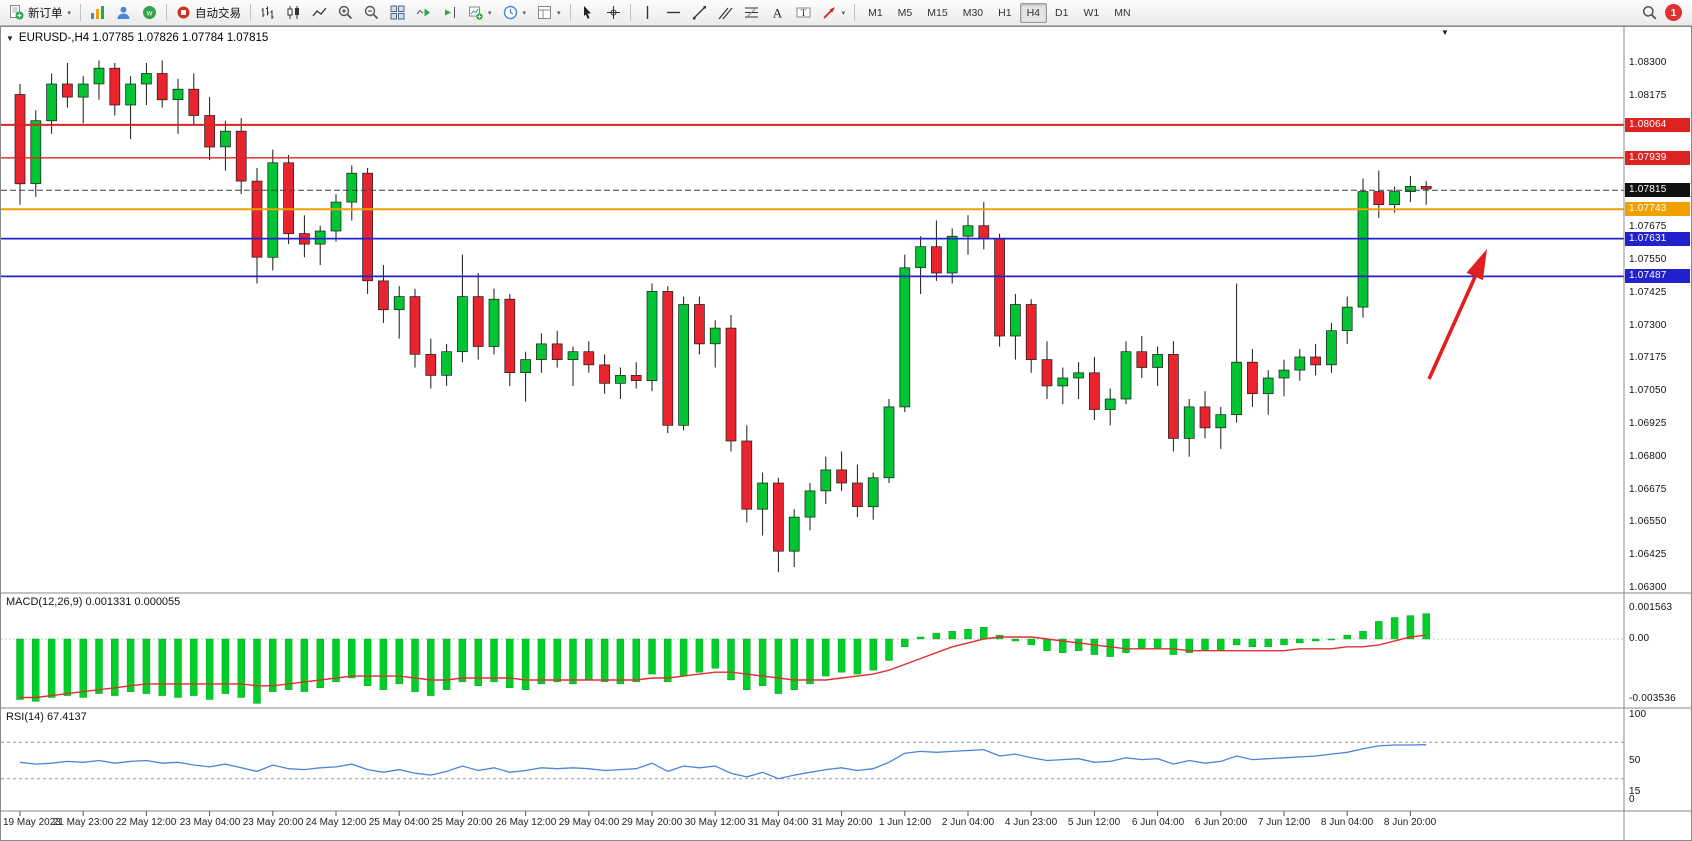  I want to click on bar-chart-icon, so click(98, 12).